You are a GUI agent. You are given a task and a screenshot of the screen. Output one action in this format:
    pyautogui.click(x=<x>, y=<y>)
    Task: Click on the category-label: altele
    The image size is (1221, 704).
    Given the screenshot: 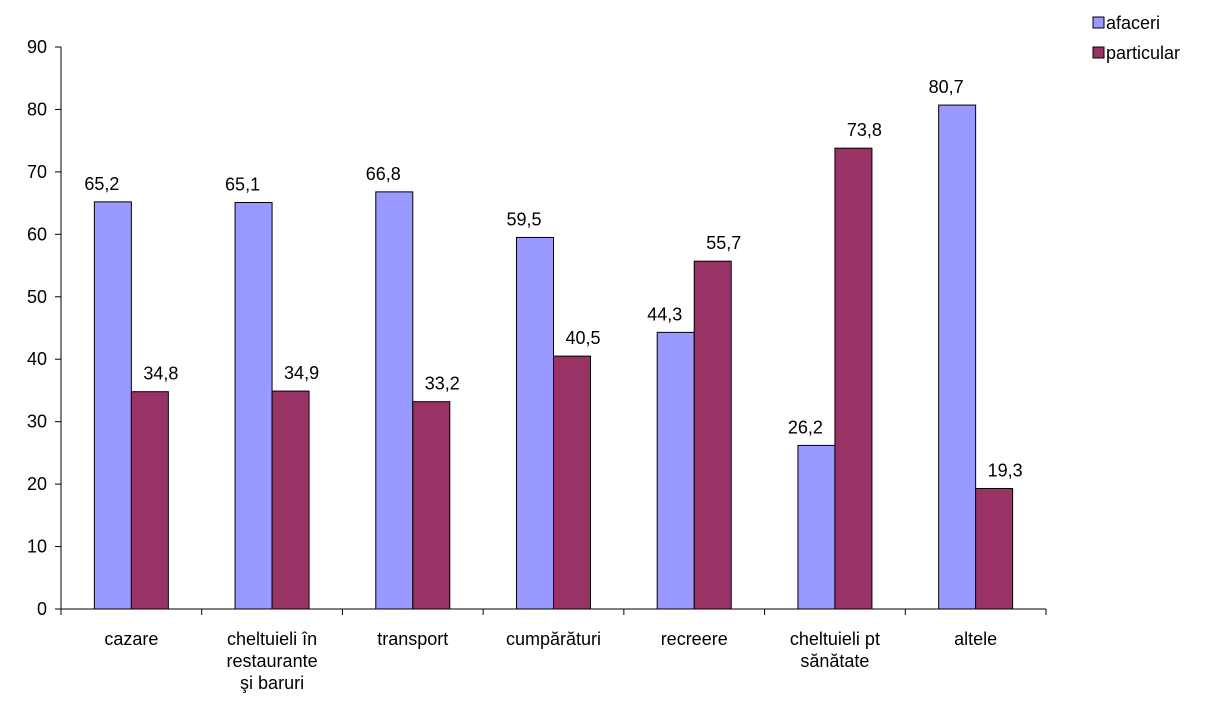 What is the action you would take?
    pyautogui.click(x=975, y=639)
    